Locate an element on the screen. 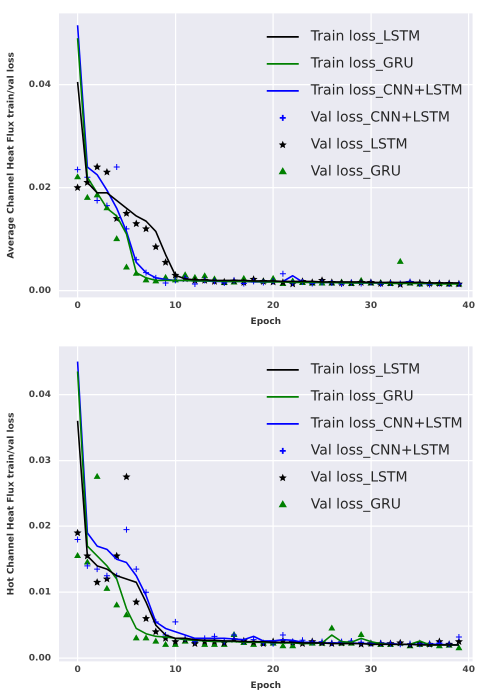  y-axis-title: Hot Channel Heat Flux train/val loss is located at coordinates (11, 504).